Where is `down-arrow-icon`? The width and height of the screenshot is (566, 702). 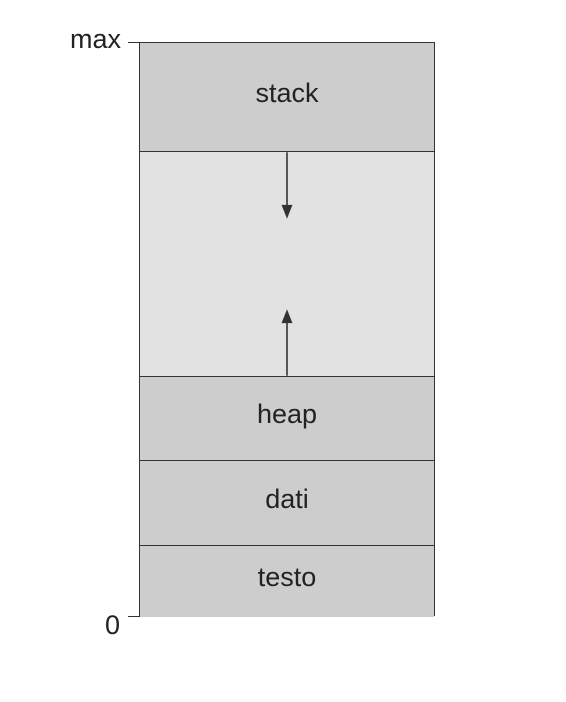
down-arrow-icon is located at coordinates (287, 185).